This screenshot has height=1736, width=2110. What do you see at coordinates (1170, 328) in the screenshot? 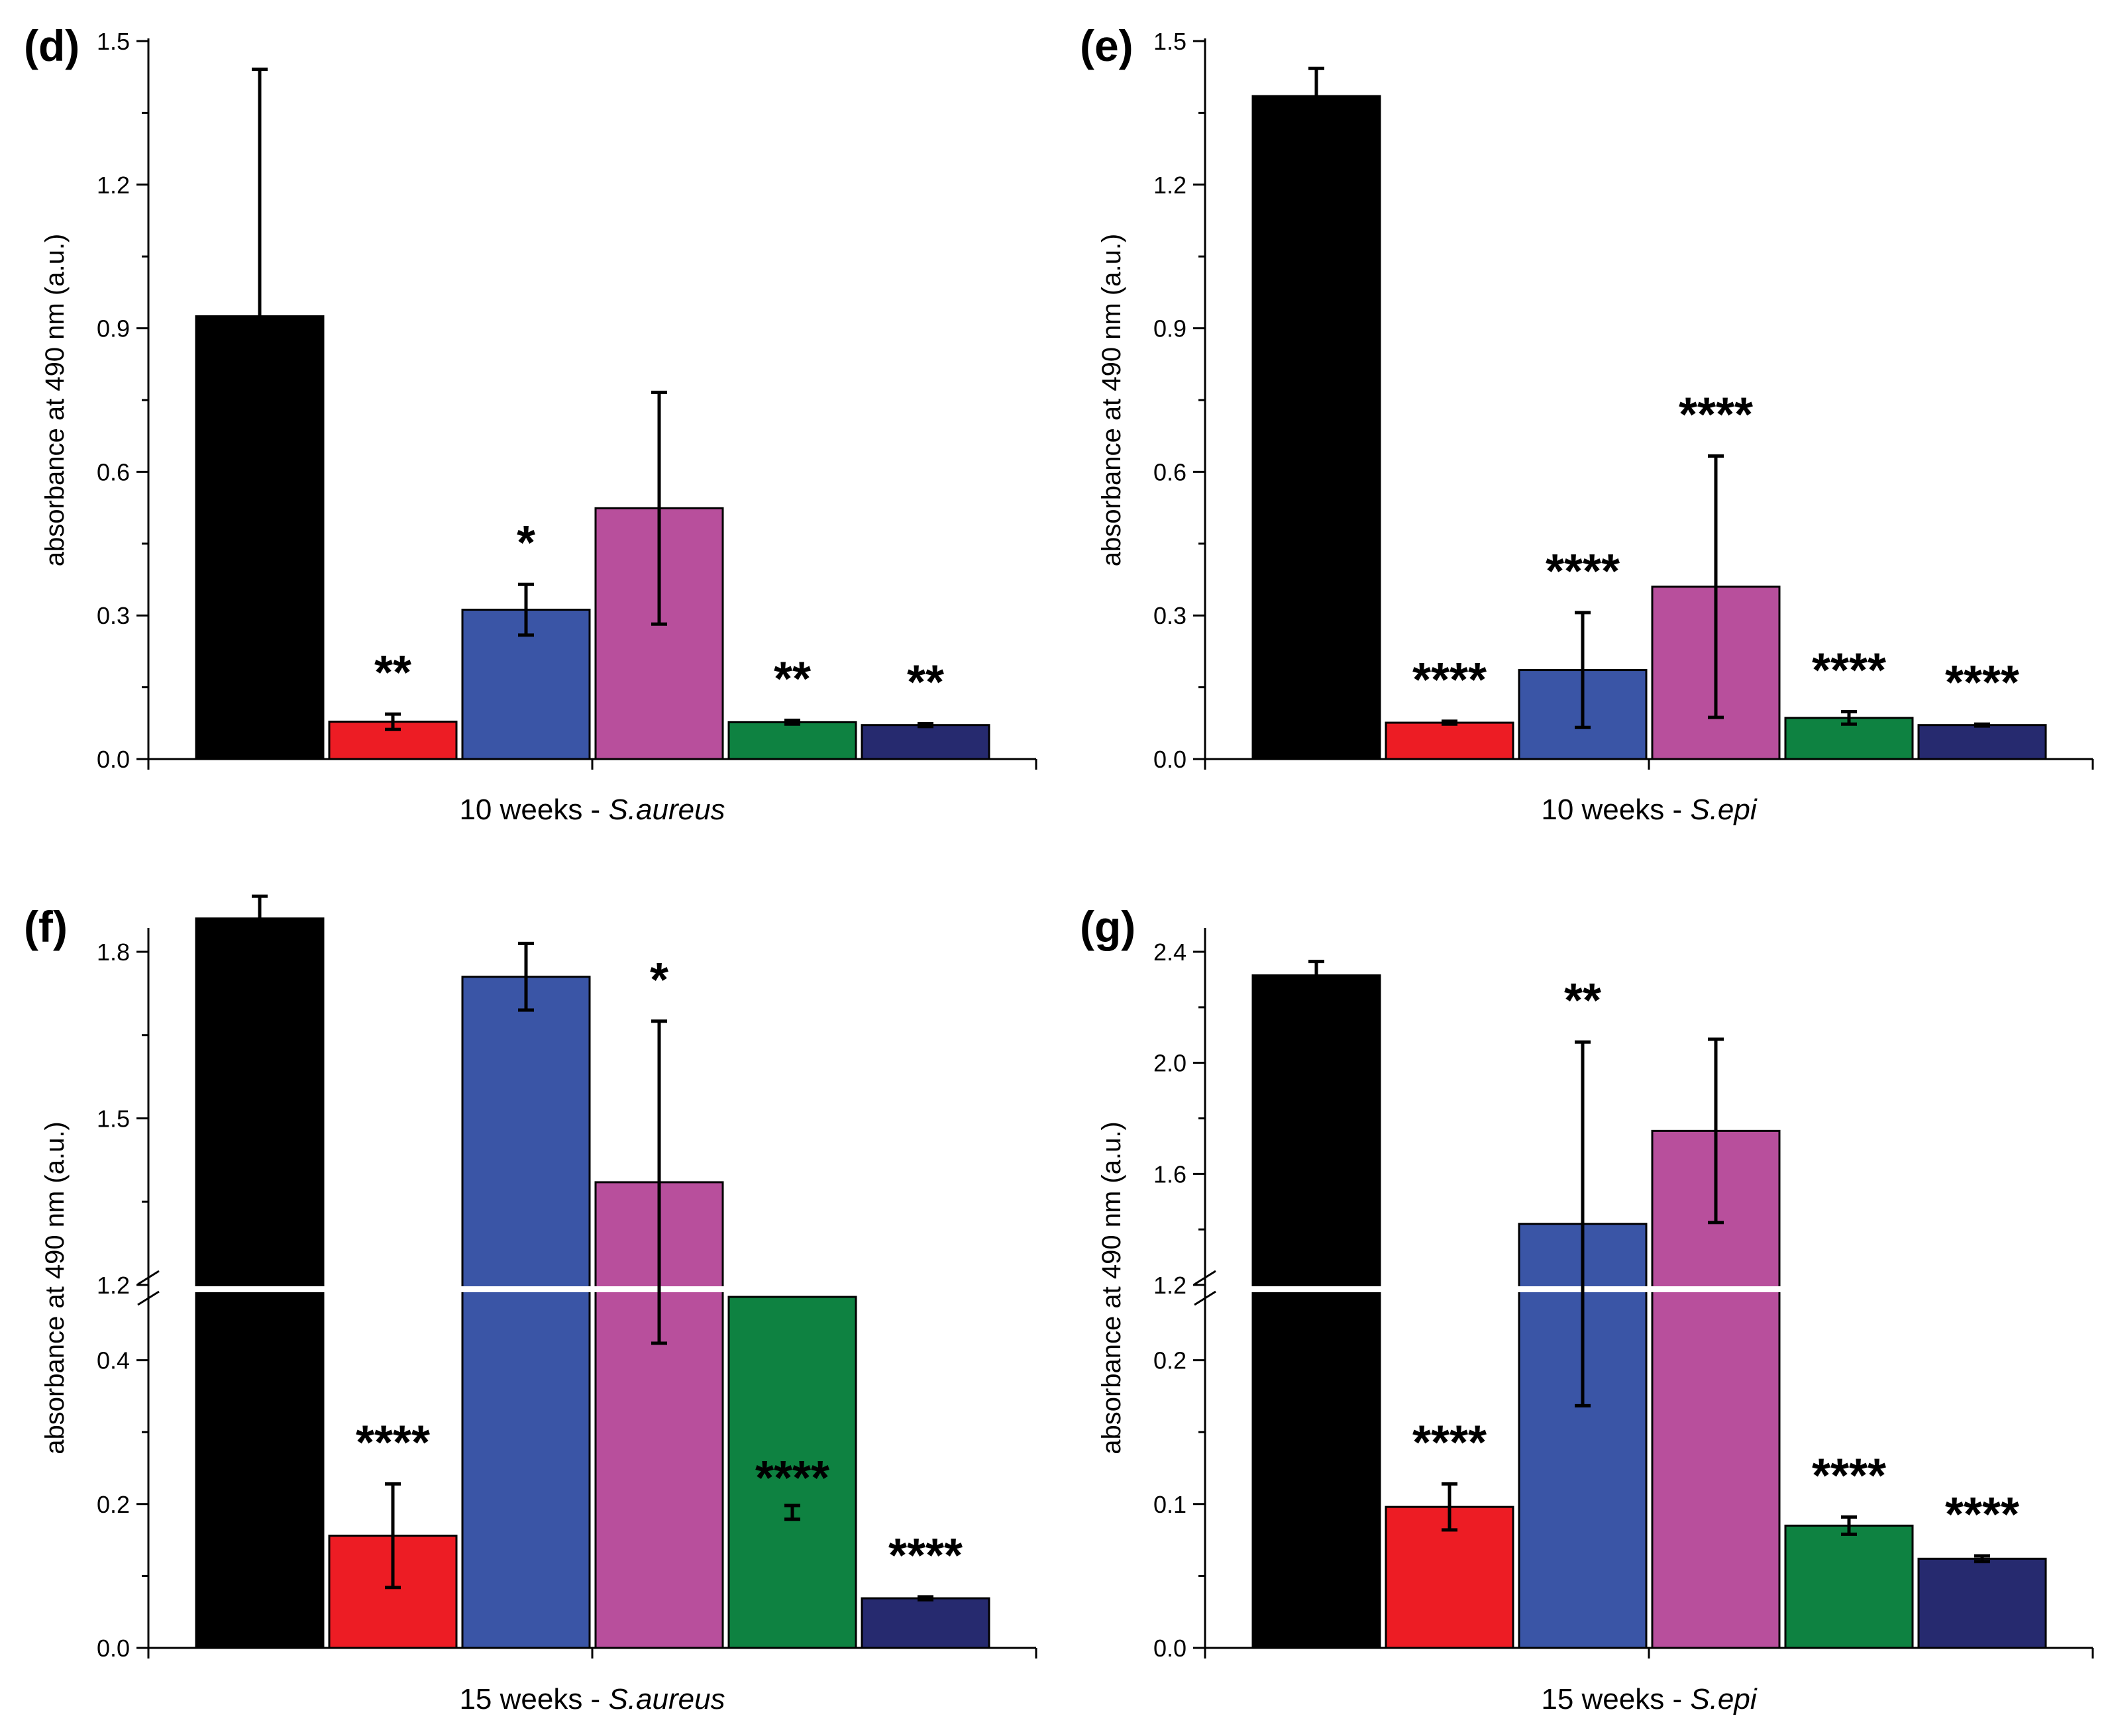
I see `y-tick-label: 0.9` at bounding box center [1170, 328].